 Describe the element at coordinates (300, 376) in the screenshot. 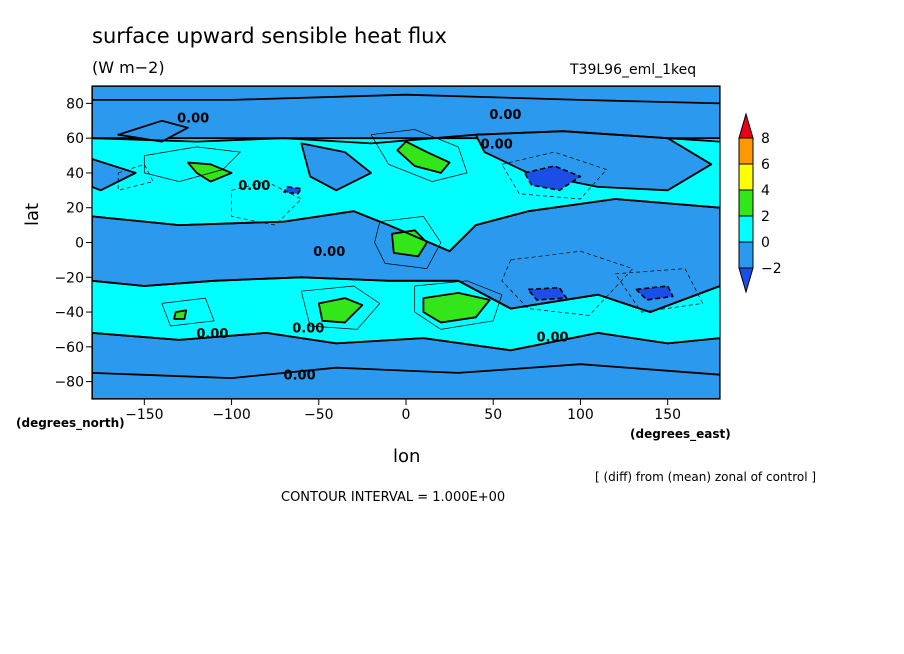

I see `contour-label-8: 0.00` at that location.